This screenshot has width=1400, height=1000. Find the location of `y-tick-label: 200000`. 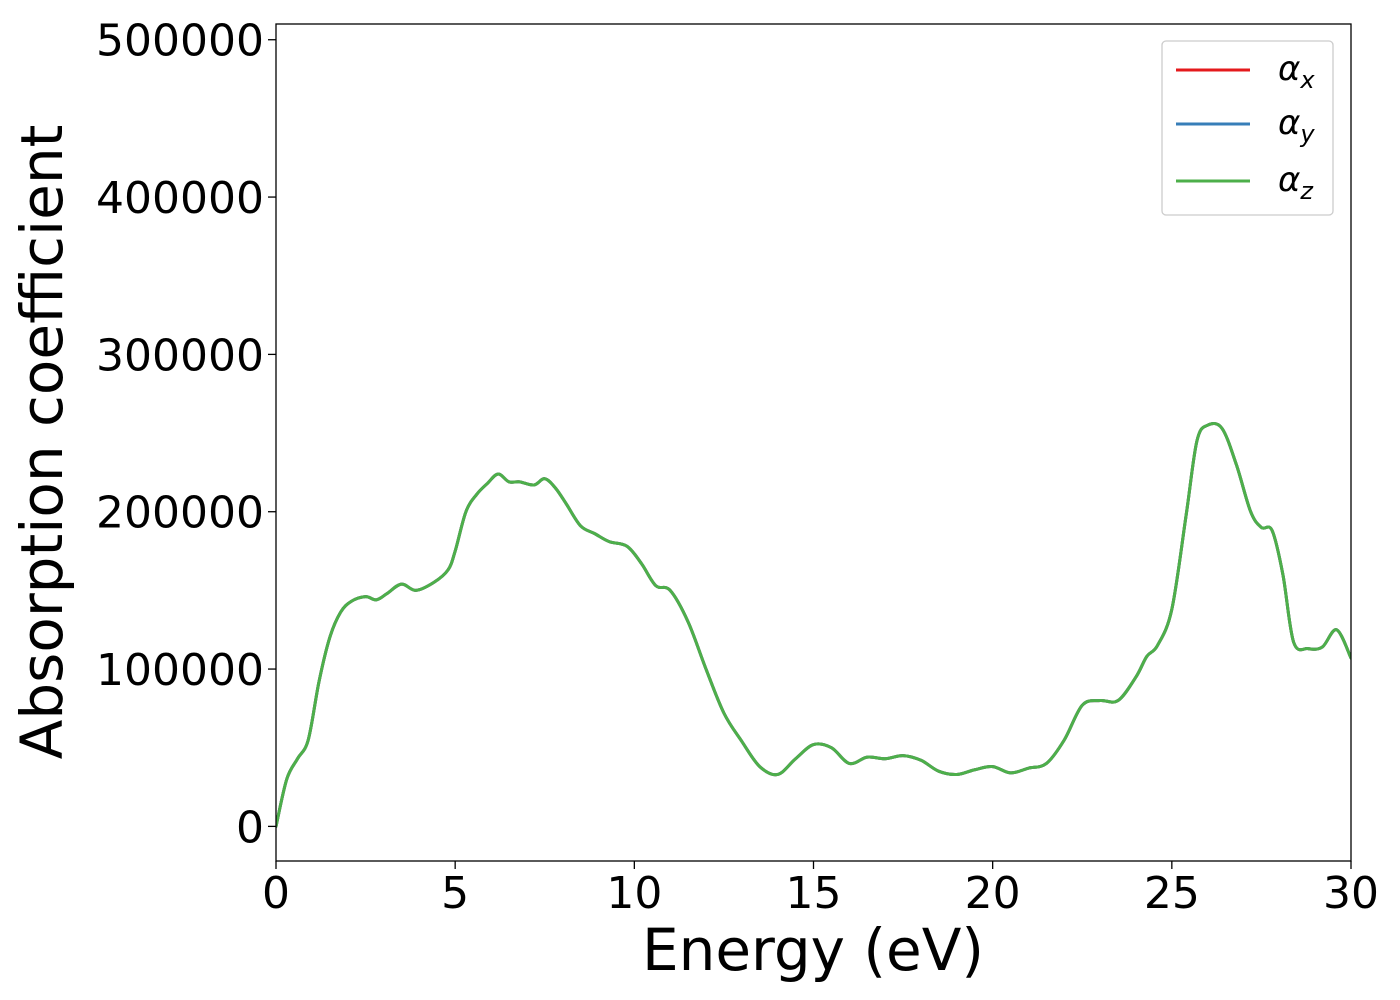

y-tick-label: 200000 is located at coordinates (180, 513).